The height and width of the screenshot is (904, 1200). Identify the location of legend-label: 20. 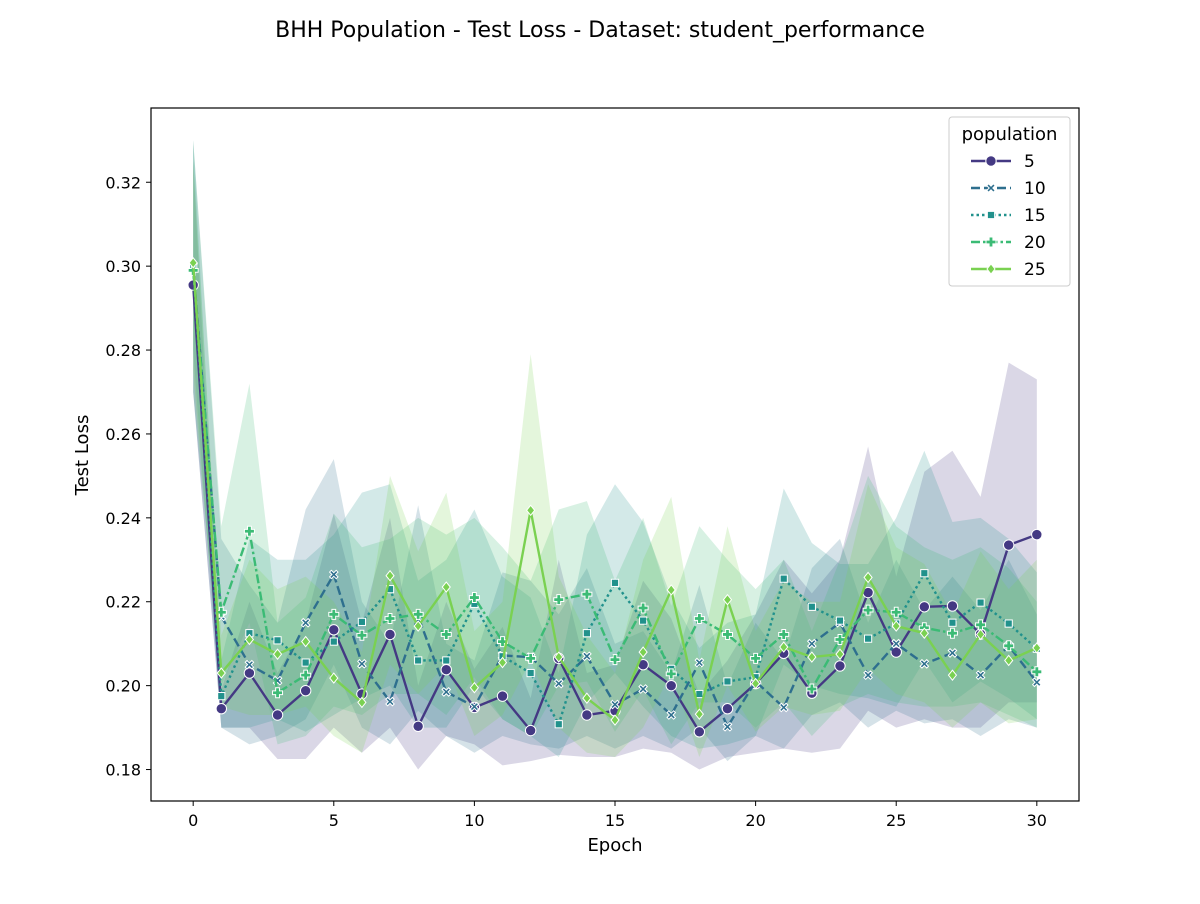
(1035, 243).